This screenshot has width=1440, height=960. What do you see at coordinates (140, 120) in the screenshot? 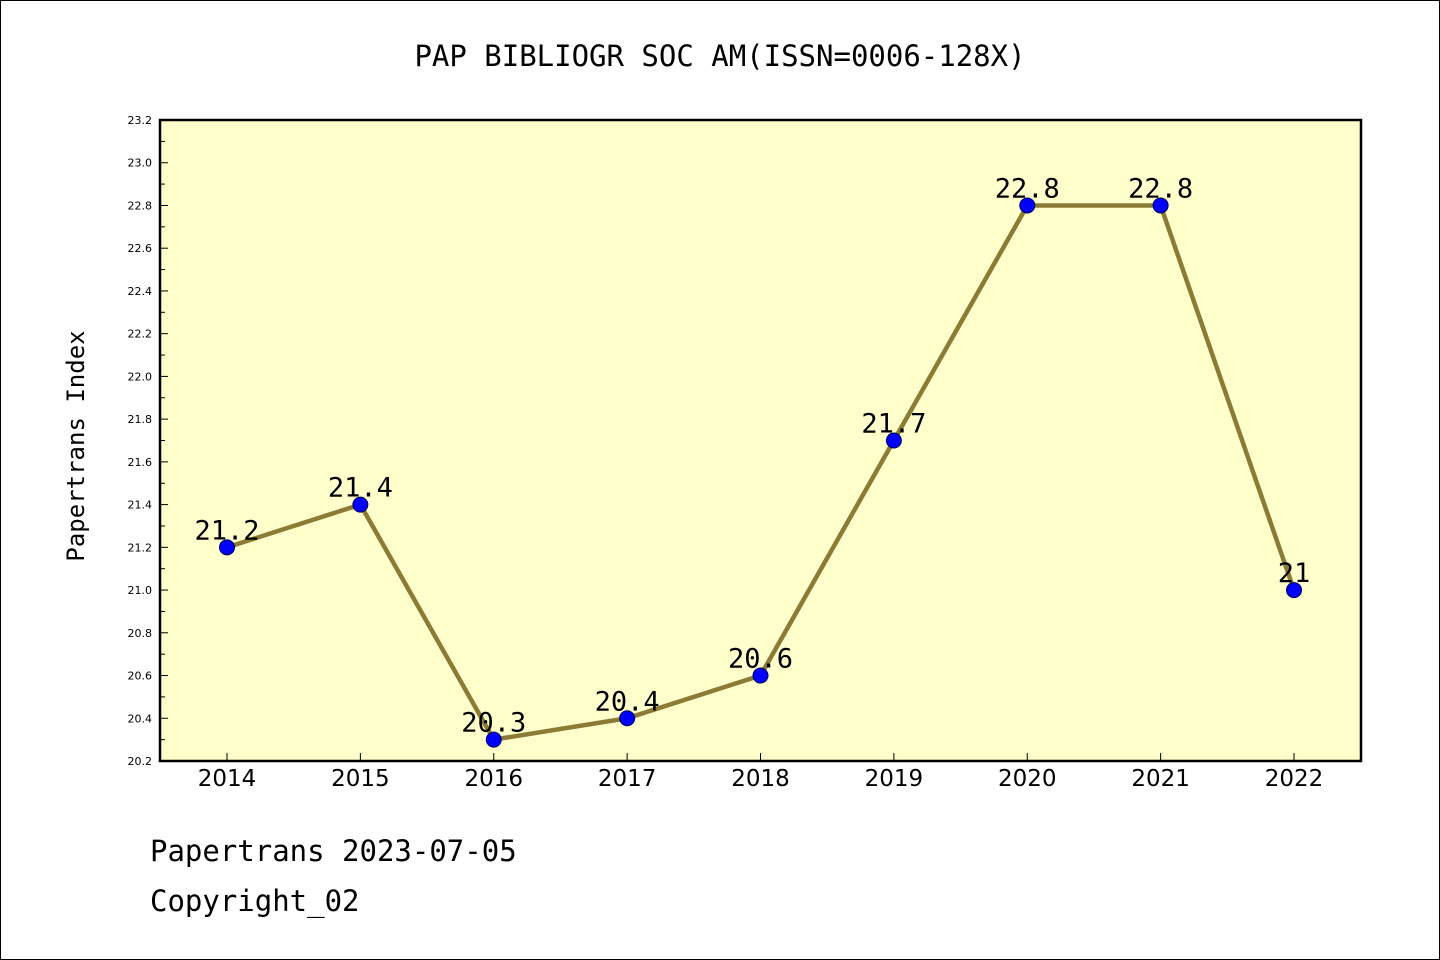
I see `y-tick-label: 23.2` at bounding box center [140, 120].